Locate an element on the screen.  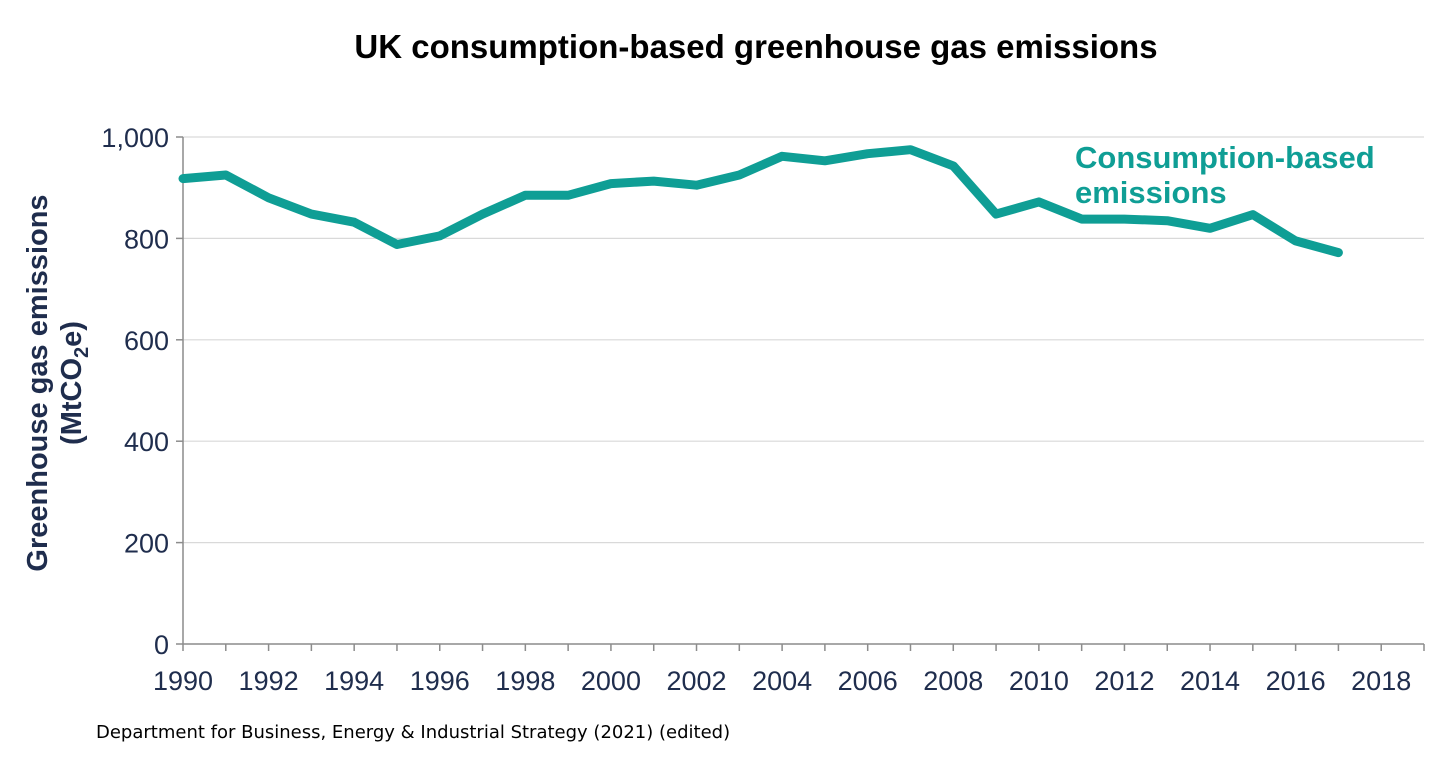
x-tick-label: 2010 is located at coordinates (1039, 681).